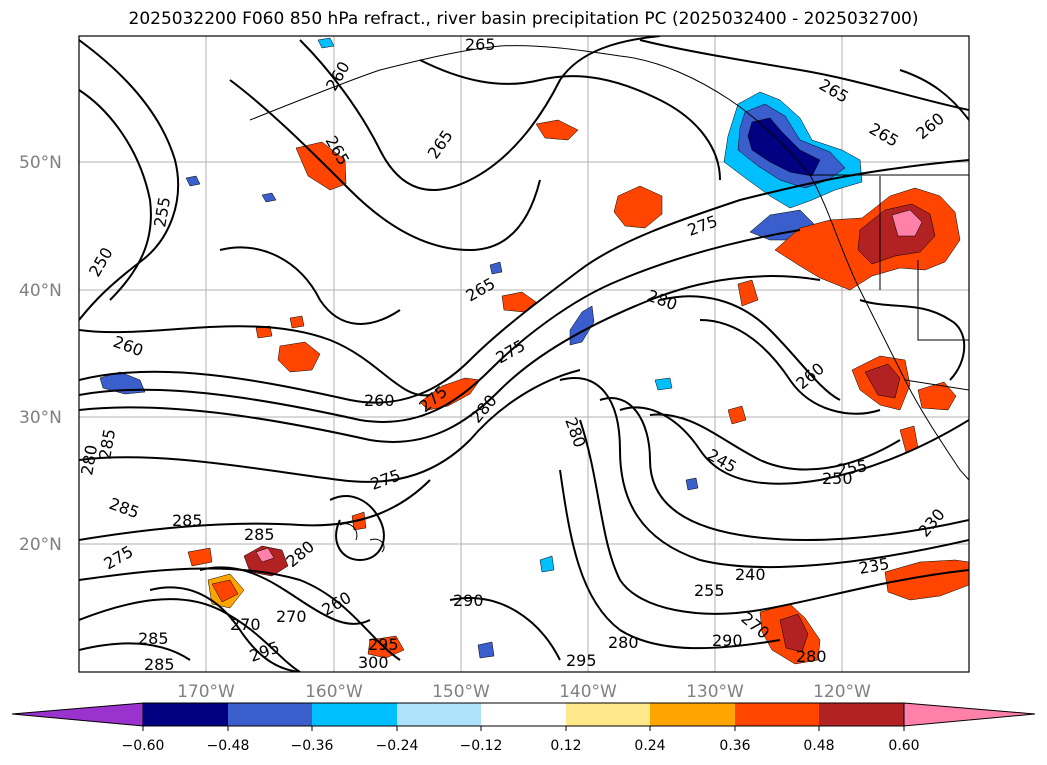 Image resolution: width=1047 pixels, height=765 pixels. I want to click on coastline-north-america, so click(889, 327).